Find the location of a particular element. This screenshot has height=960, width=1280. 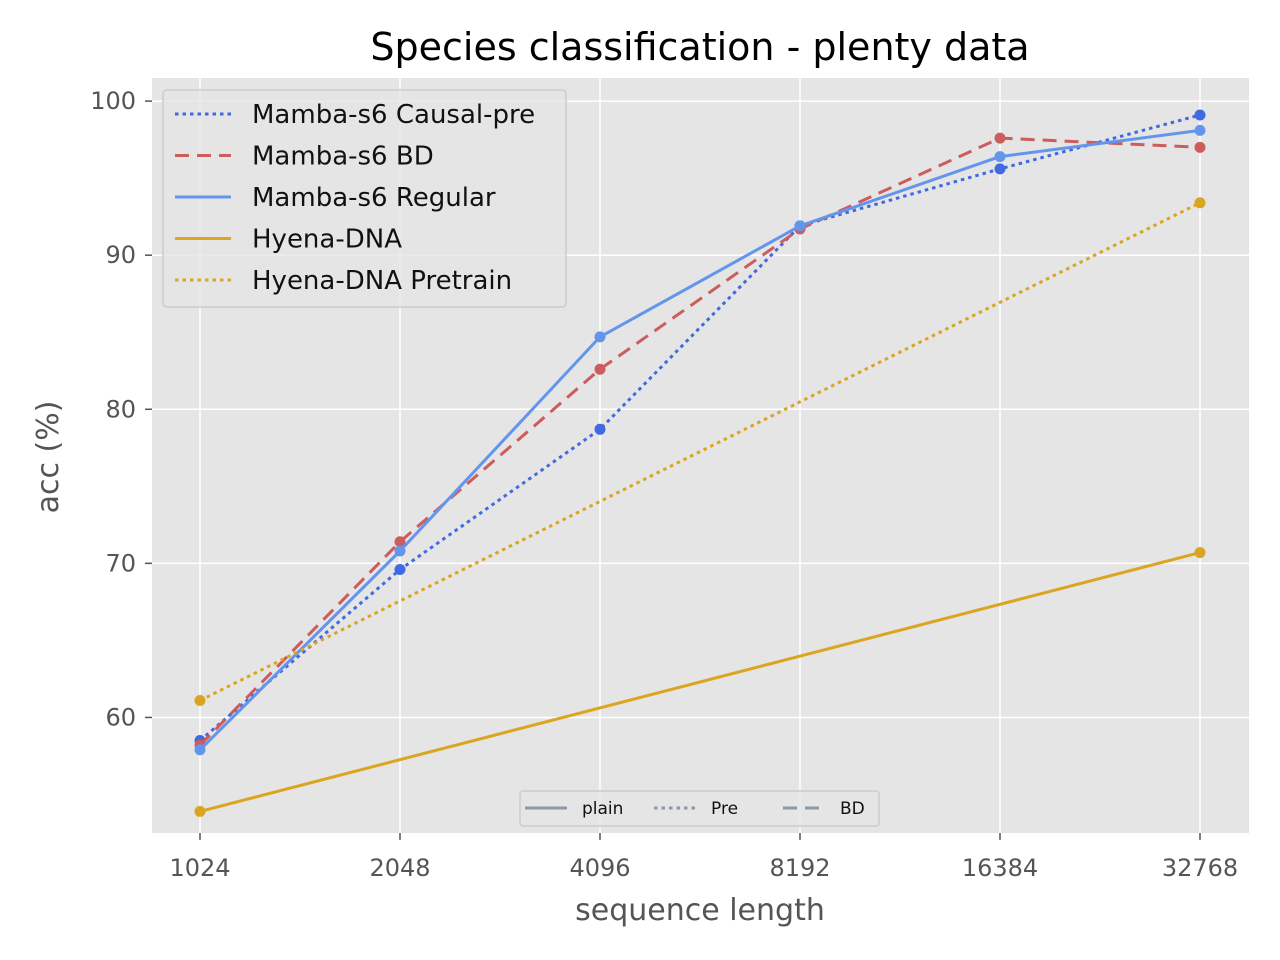

legend-label: Hyena-DNA Pretrain is located at coordinates (382, 281).